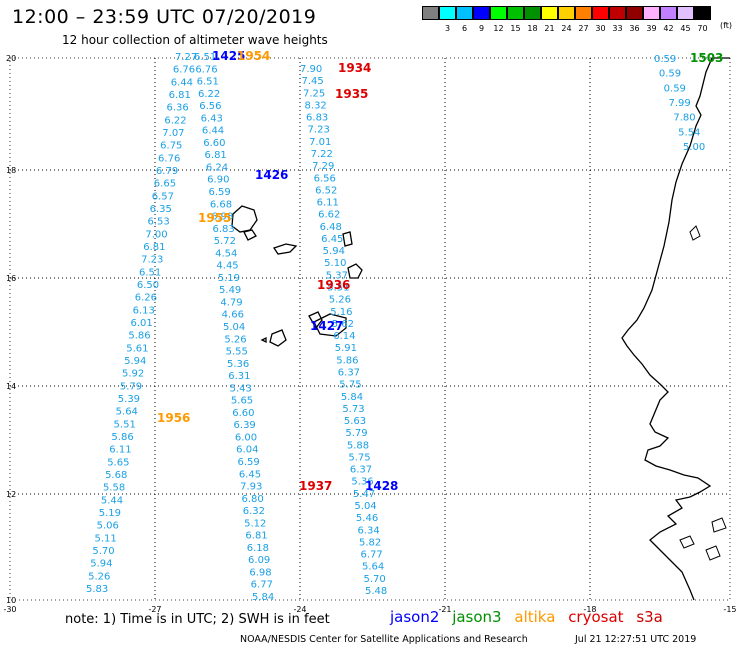  What do you see at coordinates (154, 609) in the screenshot?
I see `x-tick-label: -27` at bounding box center [154, 609].